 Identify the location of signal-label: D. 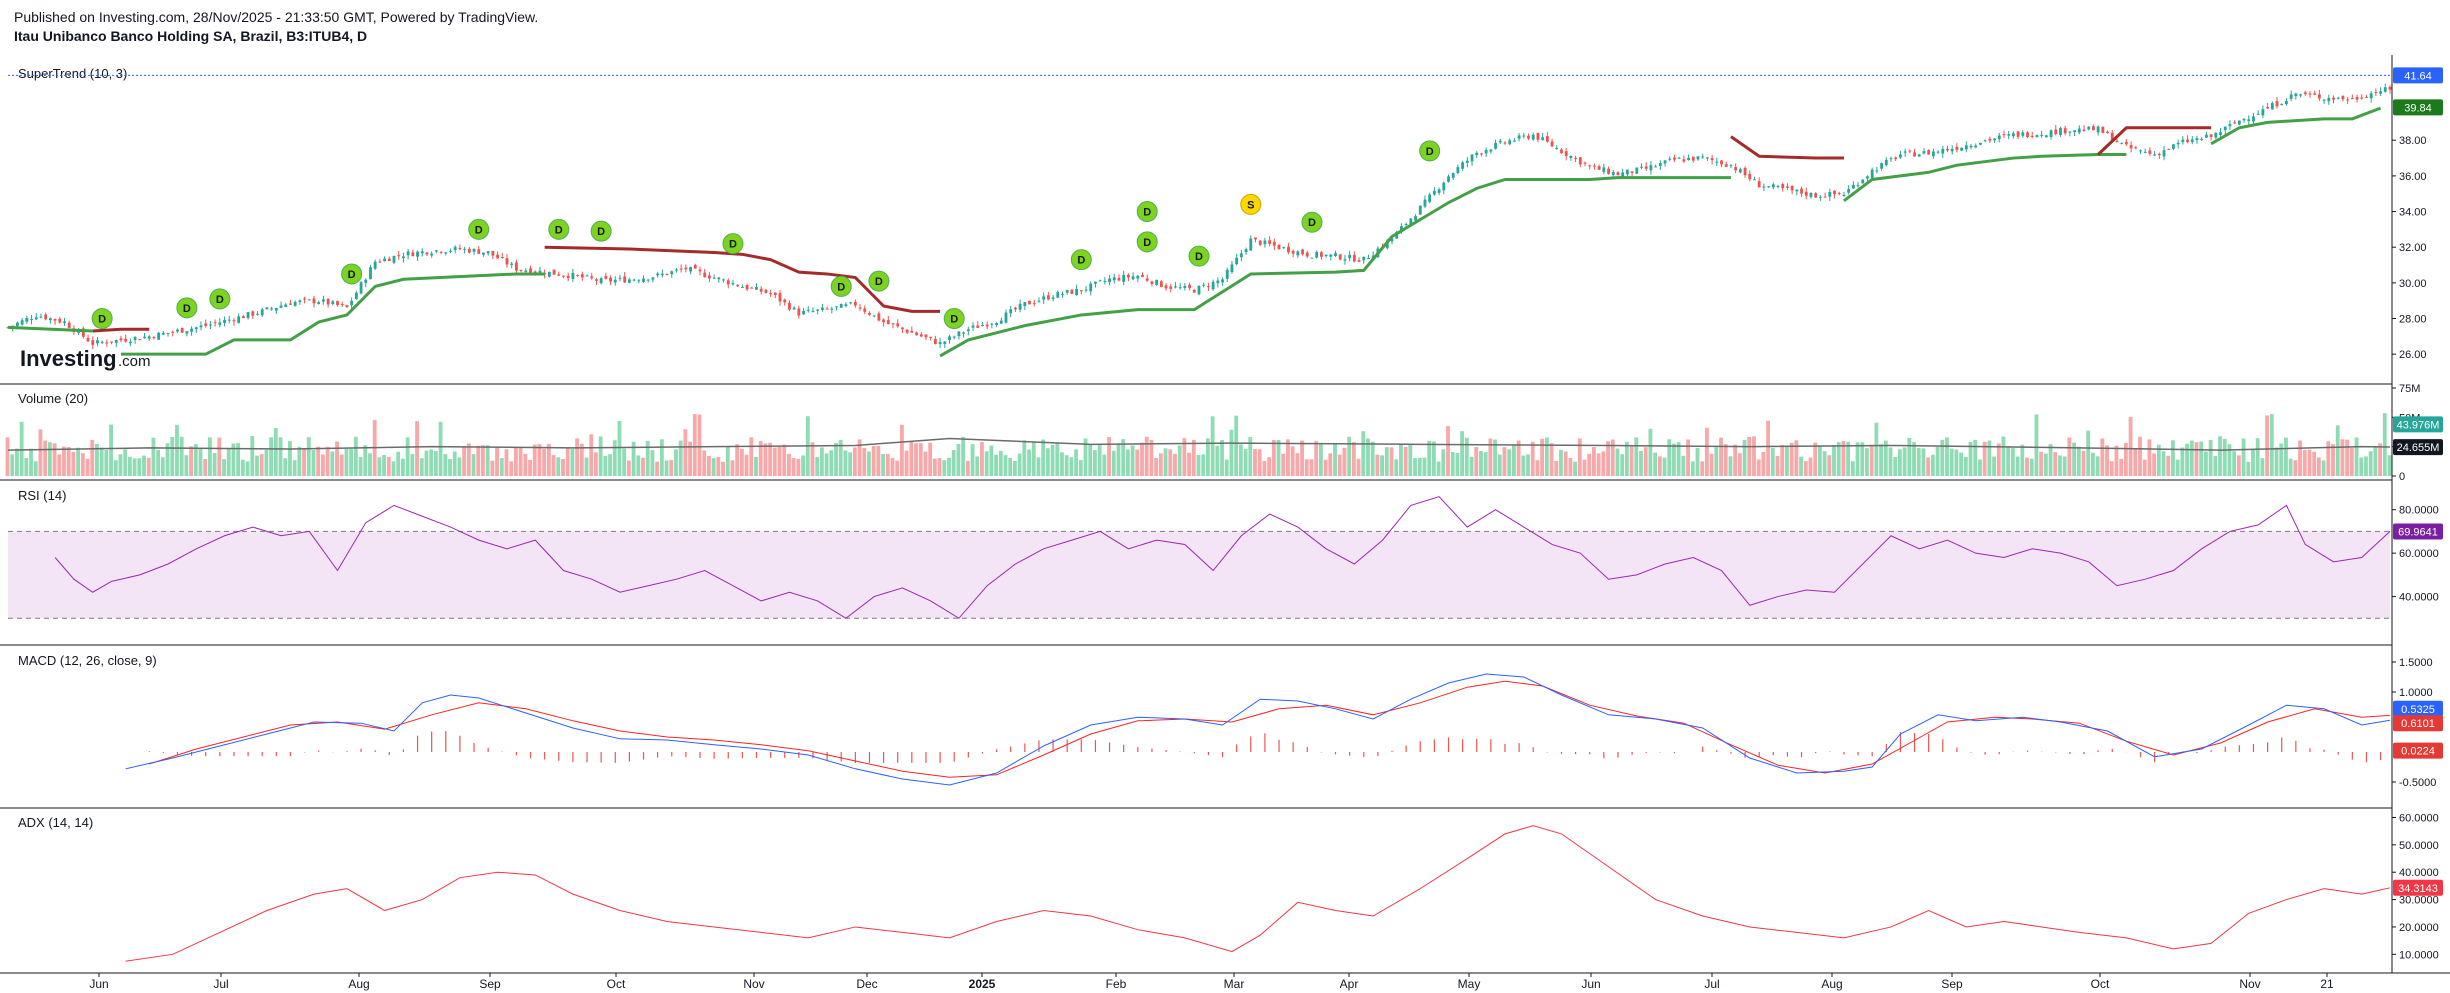
(954, 320).